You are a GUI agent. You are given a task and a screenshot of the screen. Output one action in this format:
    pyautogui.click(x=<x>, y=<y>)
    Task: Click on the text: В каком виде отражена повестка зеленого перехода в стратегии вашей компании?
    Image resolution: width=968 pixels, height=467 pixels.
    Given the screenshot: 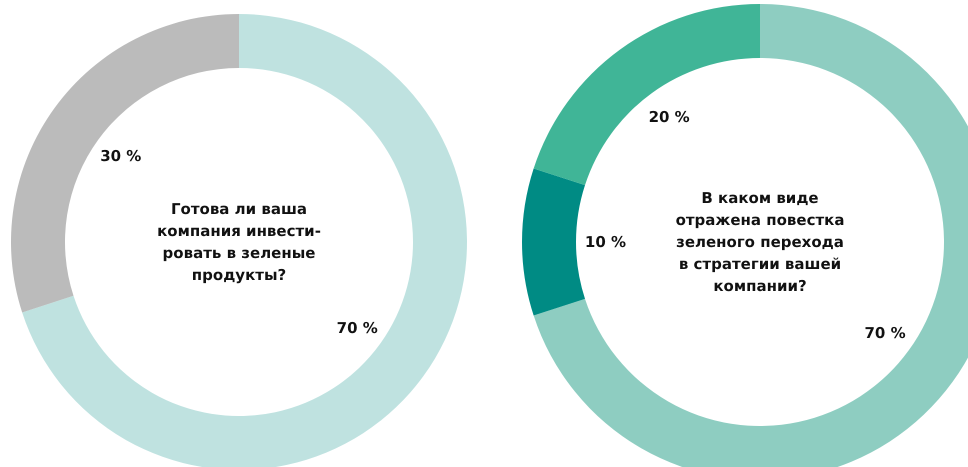 What is the action you would take?
    pyautogui.click(x=760, y=242)
    